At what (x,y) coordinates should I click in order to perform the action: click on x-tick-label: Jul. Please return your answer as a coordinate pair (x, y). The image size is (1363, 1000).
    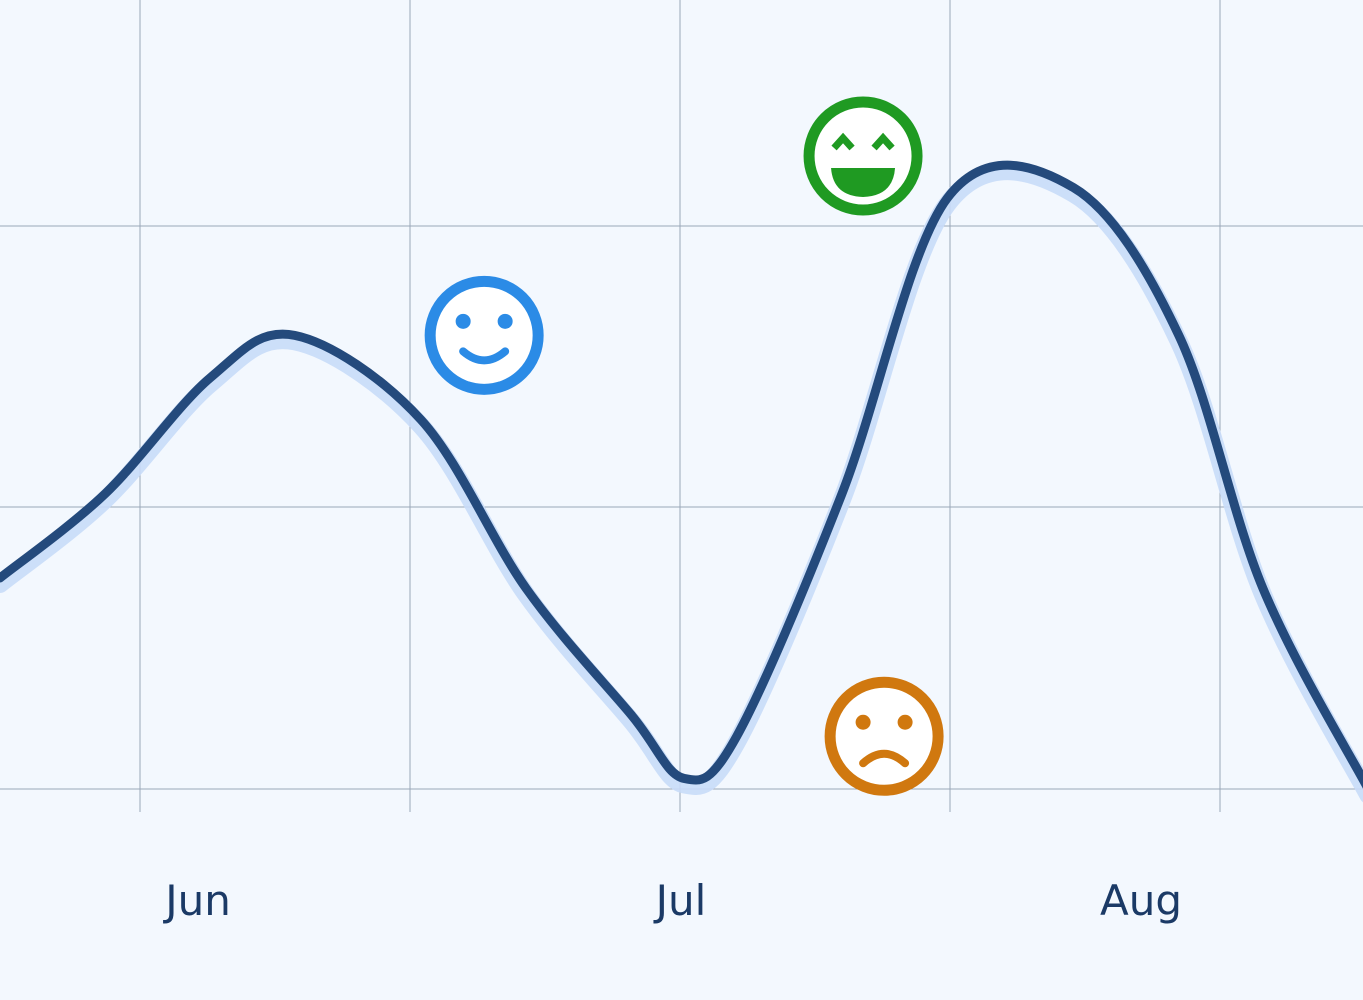
    Looking at the image, I should click on (680, 900).